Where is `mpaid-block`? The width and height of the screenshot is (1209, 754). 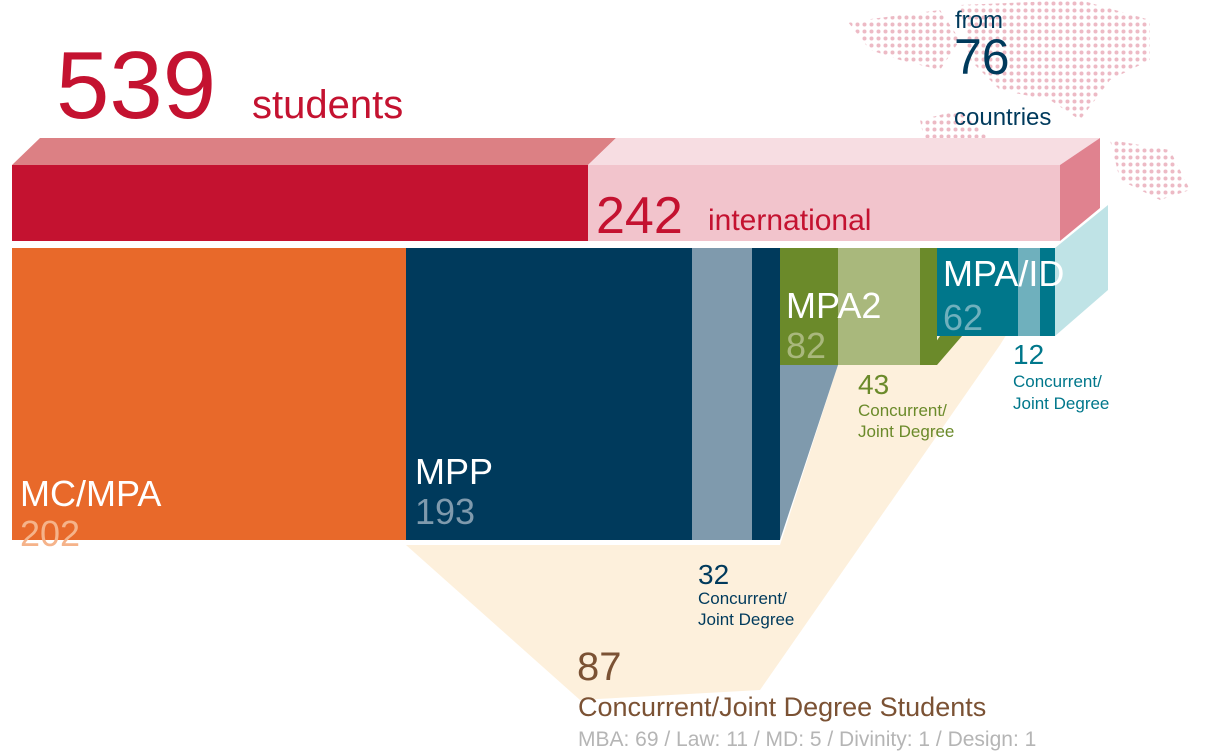
mpaid-block is located at coordinates (977, 292).